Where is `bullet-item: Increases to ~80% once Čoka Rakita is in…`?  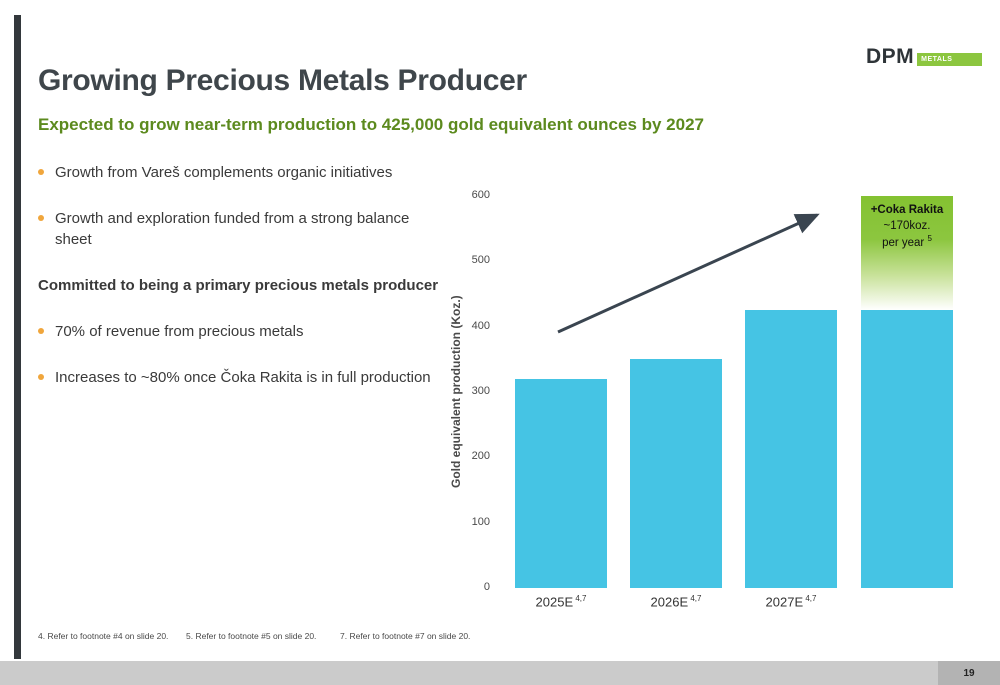
bullet-item: Increases to ~80% once Čoka Rakita is in… is located at coordinates (240, 377).